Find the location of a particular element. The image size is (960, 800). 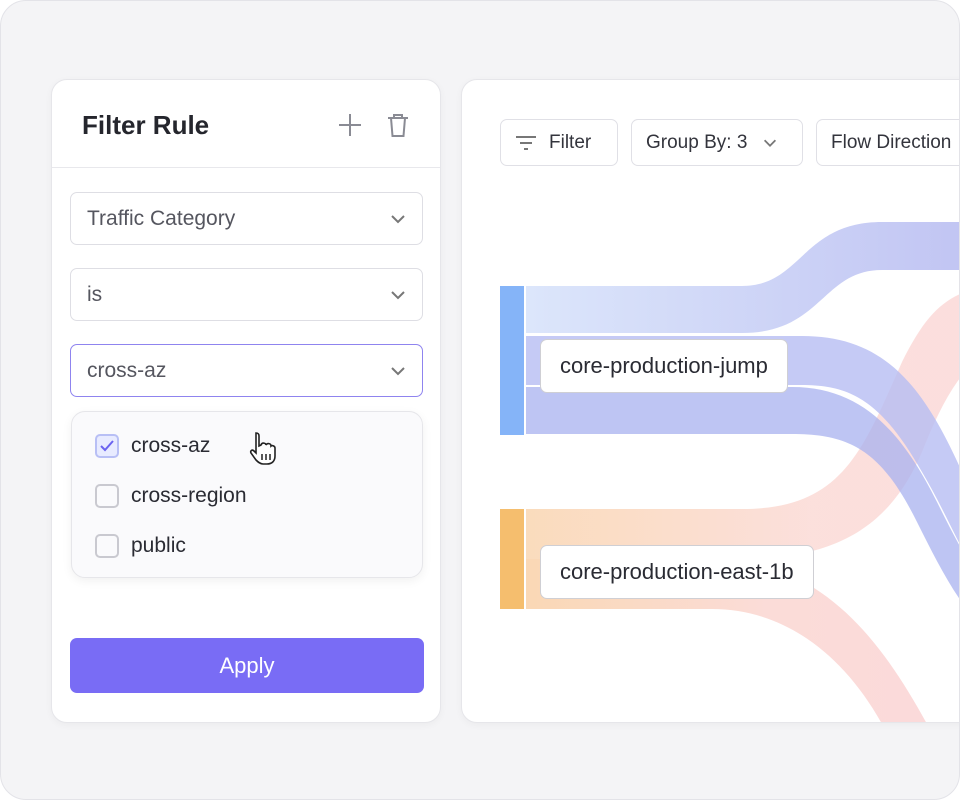

operator-select-value: is is located at coordinates (95, 294).